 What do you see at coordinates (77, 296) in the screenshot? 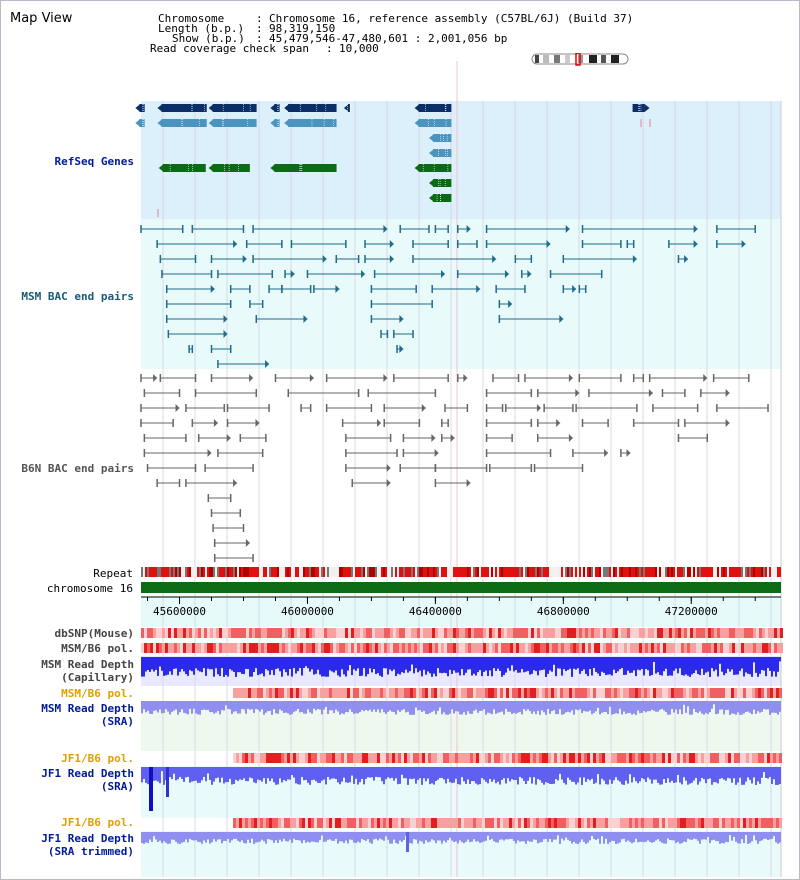
I see `track-label-msm-bac: MSM BAC end pairs` at bounding box center [77, 296].